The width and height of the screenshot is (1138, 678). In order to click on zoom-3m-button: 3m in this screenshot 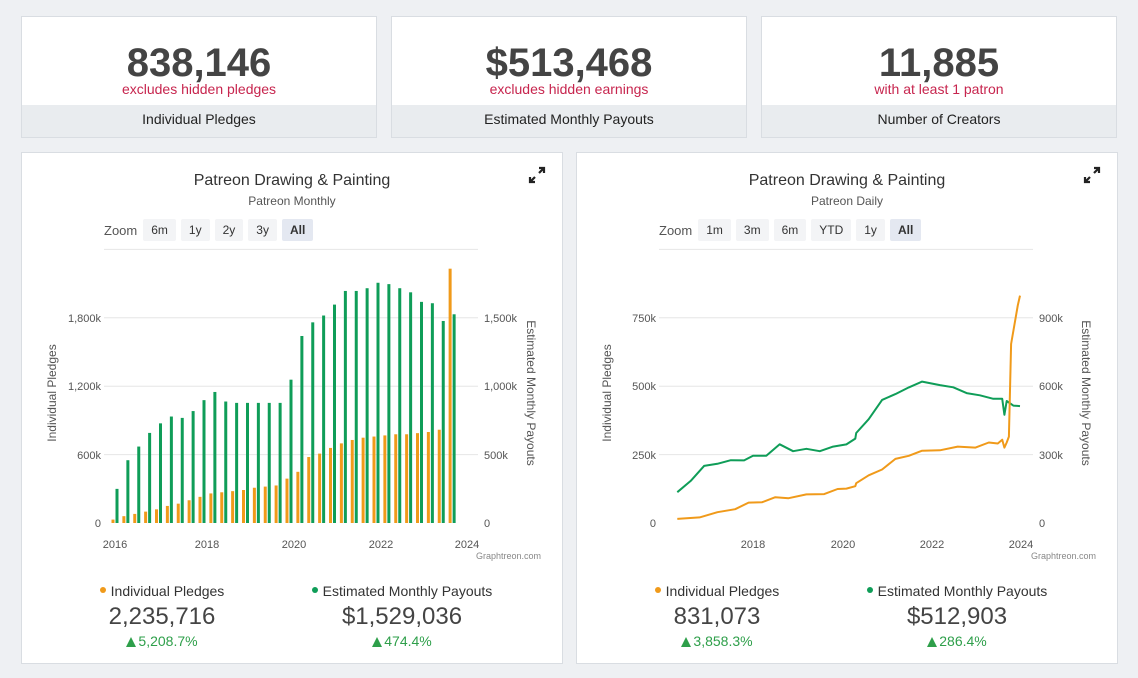, I will do `click(752, 230)`.